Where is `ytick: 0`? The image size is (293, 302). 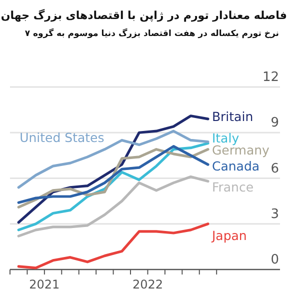 ytick: 0 is located at coordinates (274, 260).